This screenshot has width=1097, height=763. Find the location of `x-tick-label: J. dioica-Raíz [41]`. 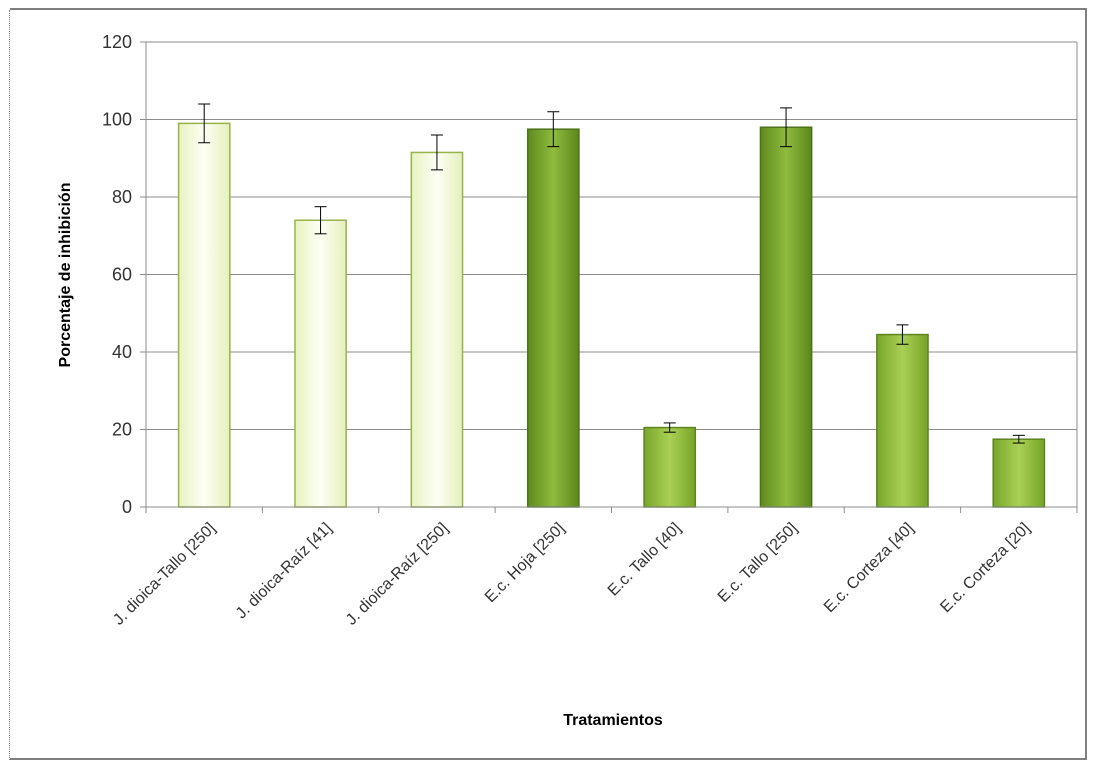

x-tick-label: J. dioica-Raíz [41] is located at coordinates (284, 571).